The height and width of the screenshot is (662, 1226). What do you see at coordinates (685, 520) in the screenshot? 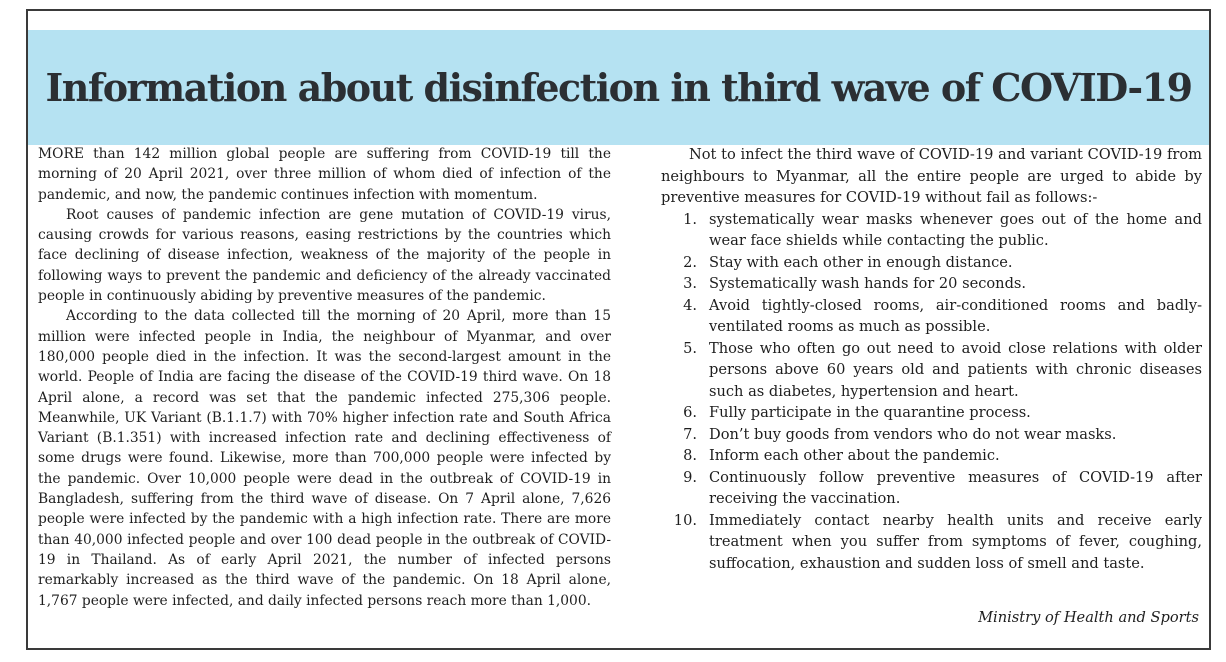
I see `list-number: 10.` at bounding box center [685, 520].